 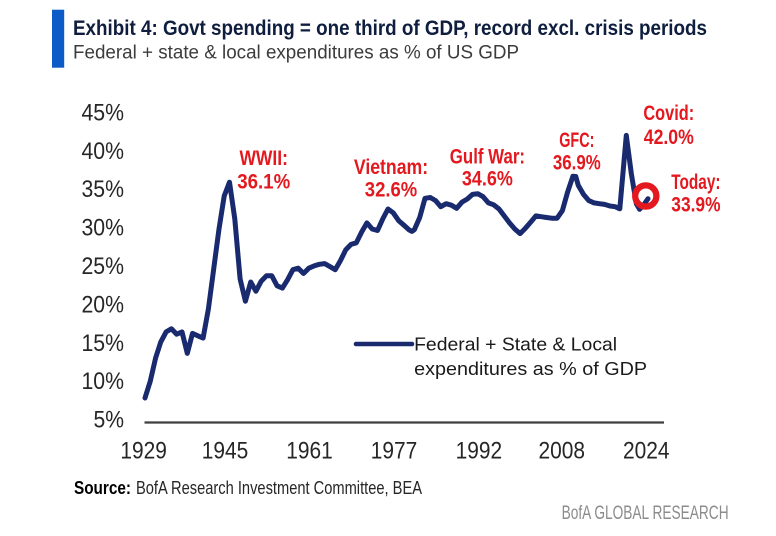 What do you see at coordinates (646, 451) in the screenshot?
I see `svg-text: 2024` at bounding box center [646, 451].